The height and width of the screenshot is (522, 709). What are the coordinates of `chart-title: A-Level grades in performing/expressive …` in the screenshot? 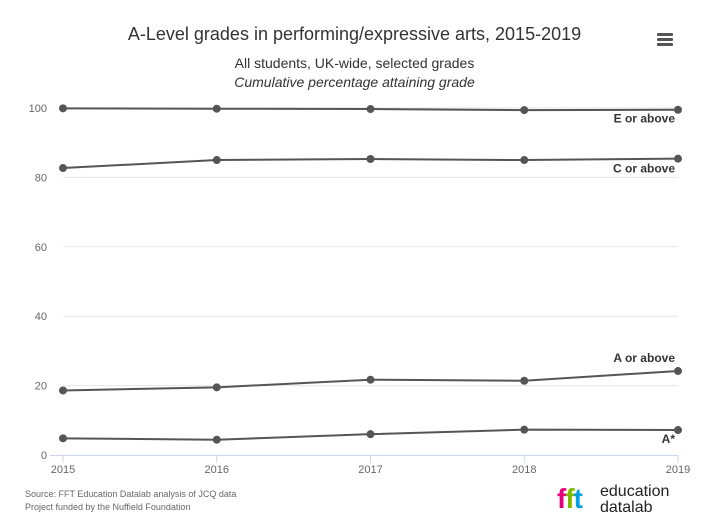 It's located at (354, 34).